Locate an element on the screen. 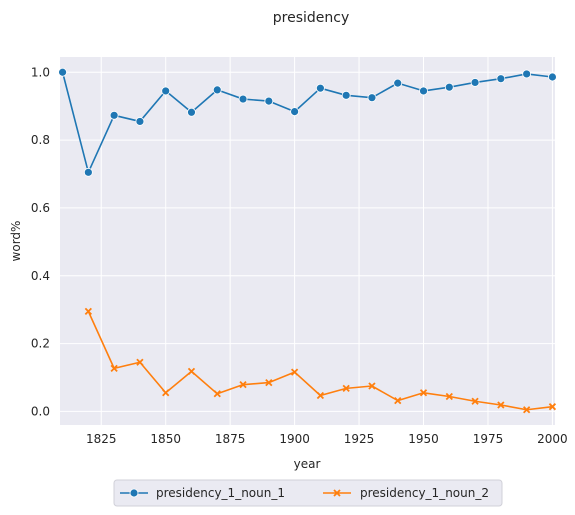 The height and width of the screenshot is (515, 575). x-tick-label: 1975 is located at coordinates (488, 439).